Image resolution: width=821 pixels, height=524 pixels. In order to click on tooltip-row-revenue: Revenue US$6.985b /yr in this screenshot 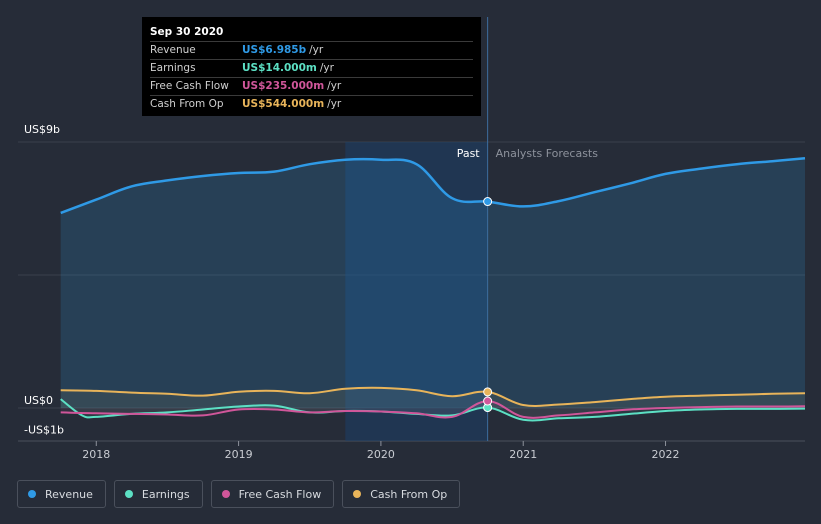, I will do `click(311, 50)`.